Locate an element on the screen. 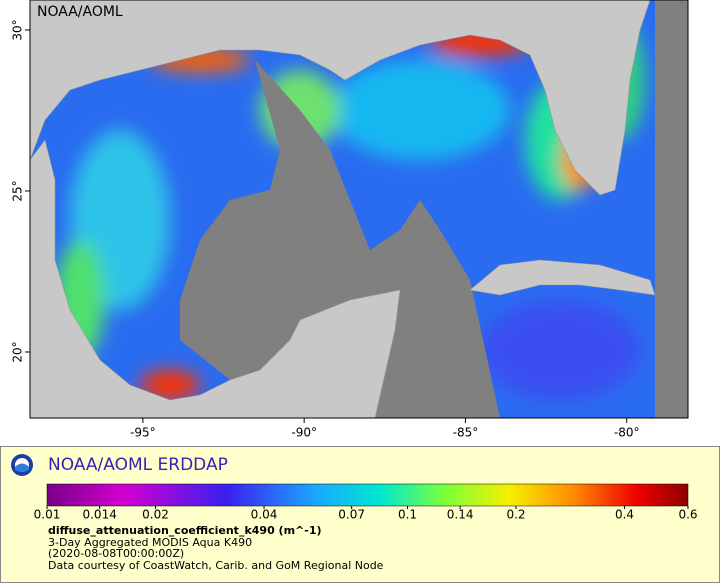  colorbar-ticks: 0.01 0.014 0.02 0.04 0.07 0.1 0.14 0.2 0.4 0.6 is located at coordinates (366, 514).